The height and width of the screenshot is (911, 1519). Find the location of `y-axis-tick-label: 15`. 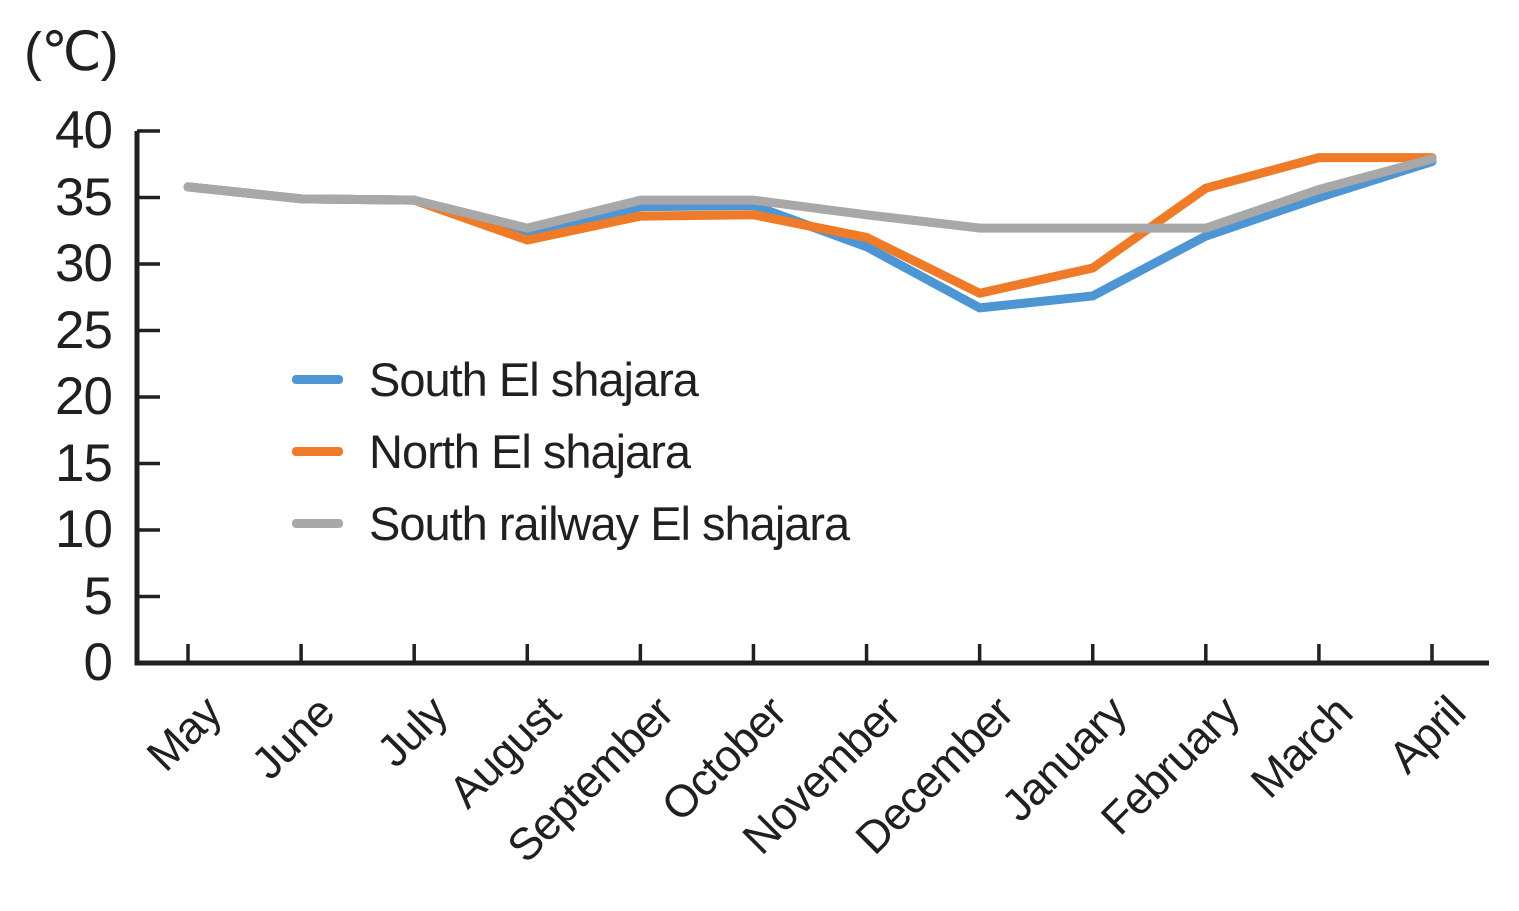

y-axis-tick-label: 15 is located at coordinates (84, 463).